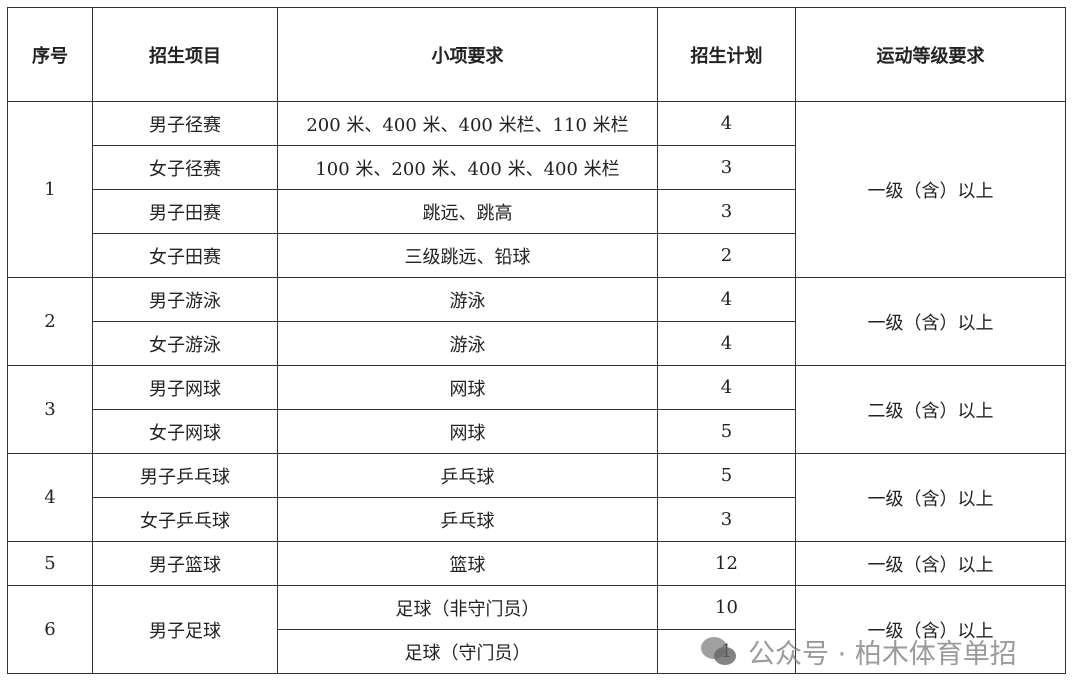 The image size is (1080, 694). Describe the element at coordinates (467, 607) in the screenshot. I see `items-cell: 足球（非守门员）` at that location.